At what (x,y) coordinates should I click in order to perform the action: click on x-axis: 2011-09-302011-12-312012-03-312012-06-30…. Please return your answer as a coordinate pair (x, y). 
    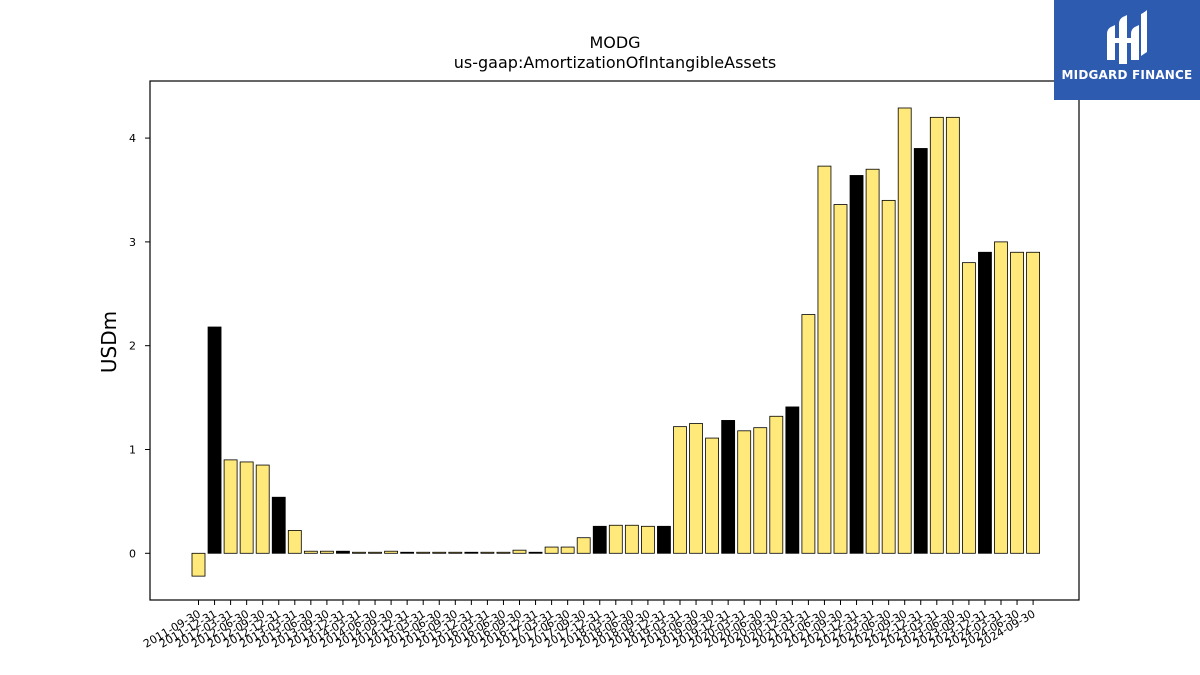
    Looking at the image, I should click on (589, 625).